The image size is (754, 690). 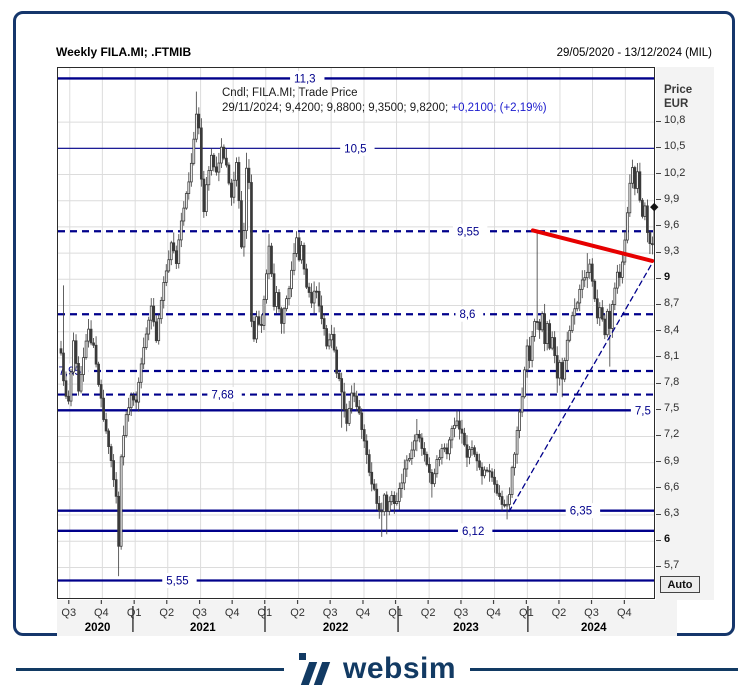 I want to click on level-label: 8,6, so click(x=467, y=315).